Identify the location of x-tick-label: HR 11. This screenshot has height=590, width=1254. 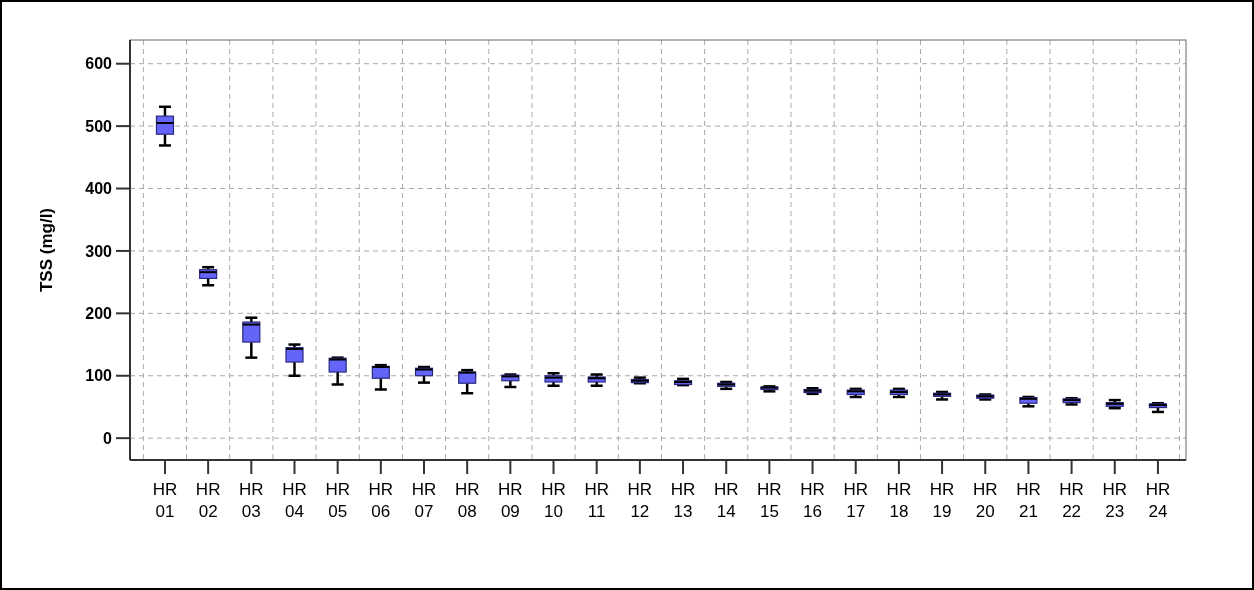
(596, 500).